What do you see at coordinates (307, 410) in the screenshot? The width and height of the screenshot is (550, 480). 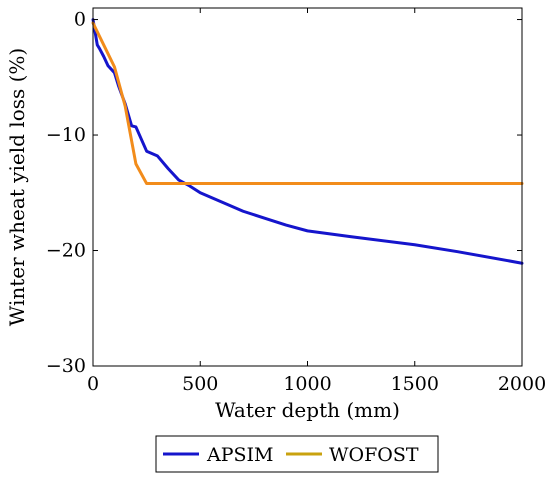 I see `x-axis-title: Water depth (mm)` at bounding box center [307, 410].